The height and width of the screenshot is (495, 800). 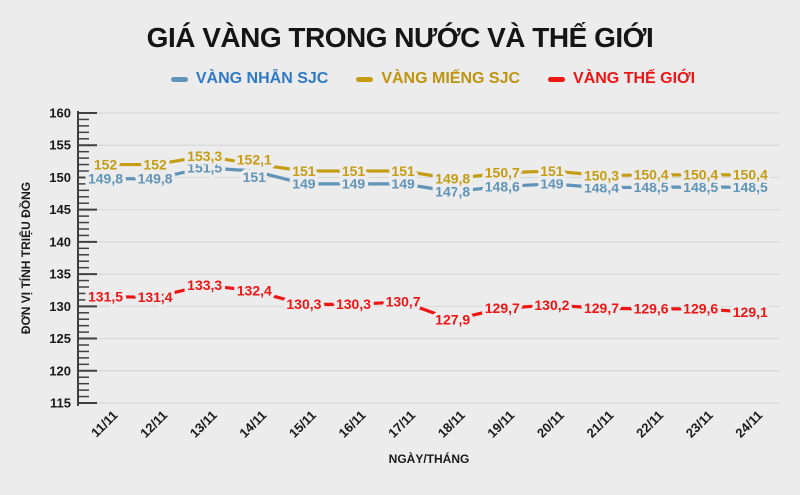 I want to click on legend-item-vang-nhan-sjc: VÀNG NHẪN SJC, so click(x=249, y=79).